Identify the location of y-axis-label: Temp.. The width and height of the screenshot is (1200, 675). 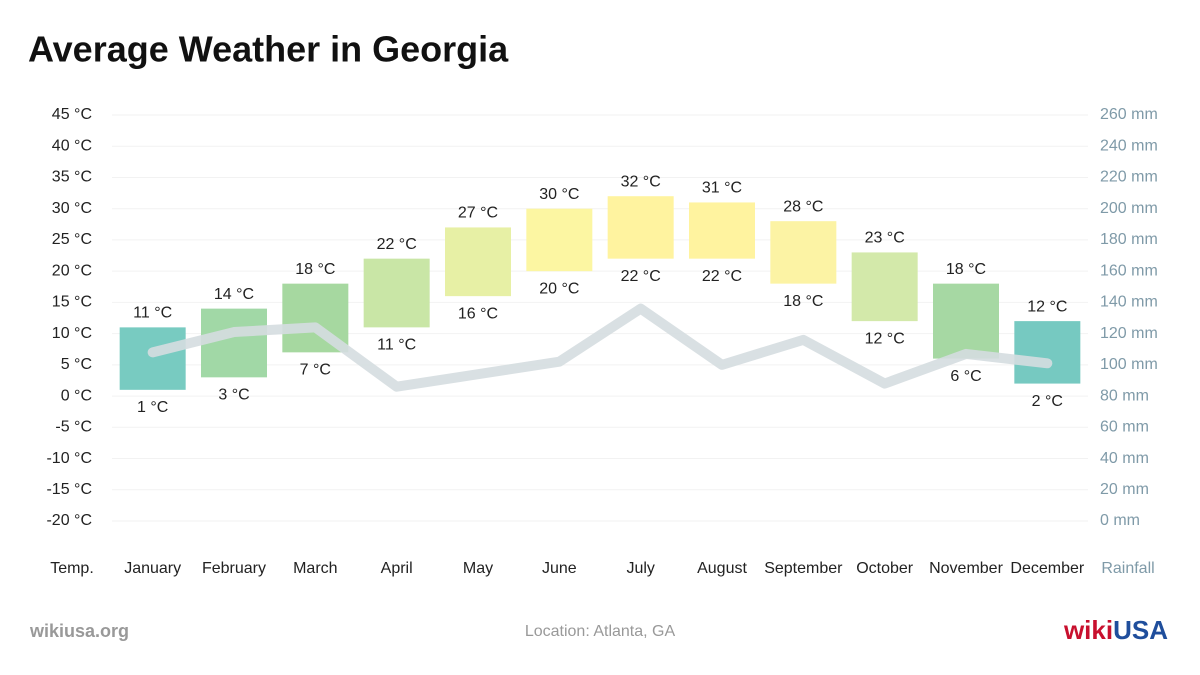
(72, 568).